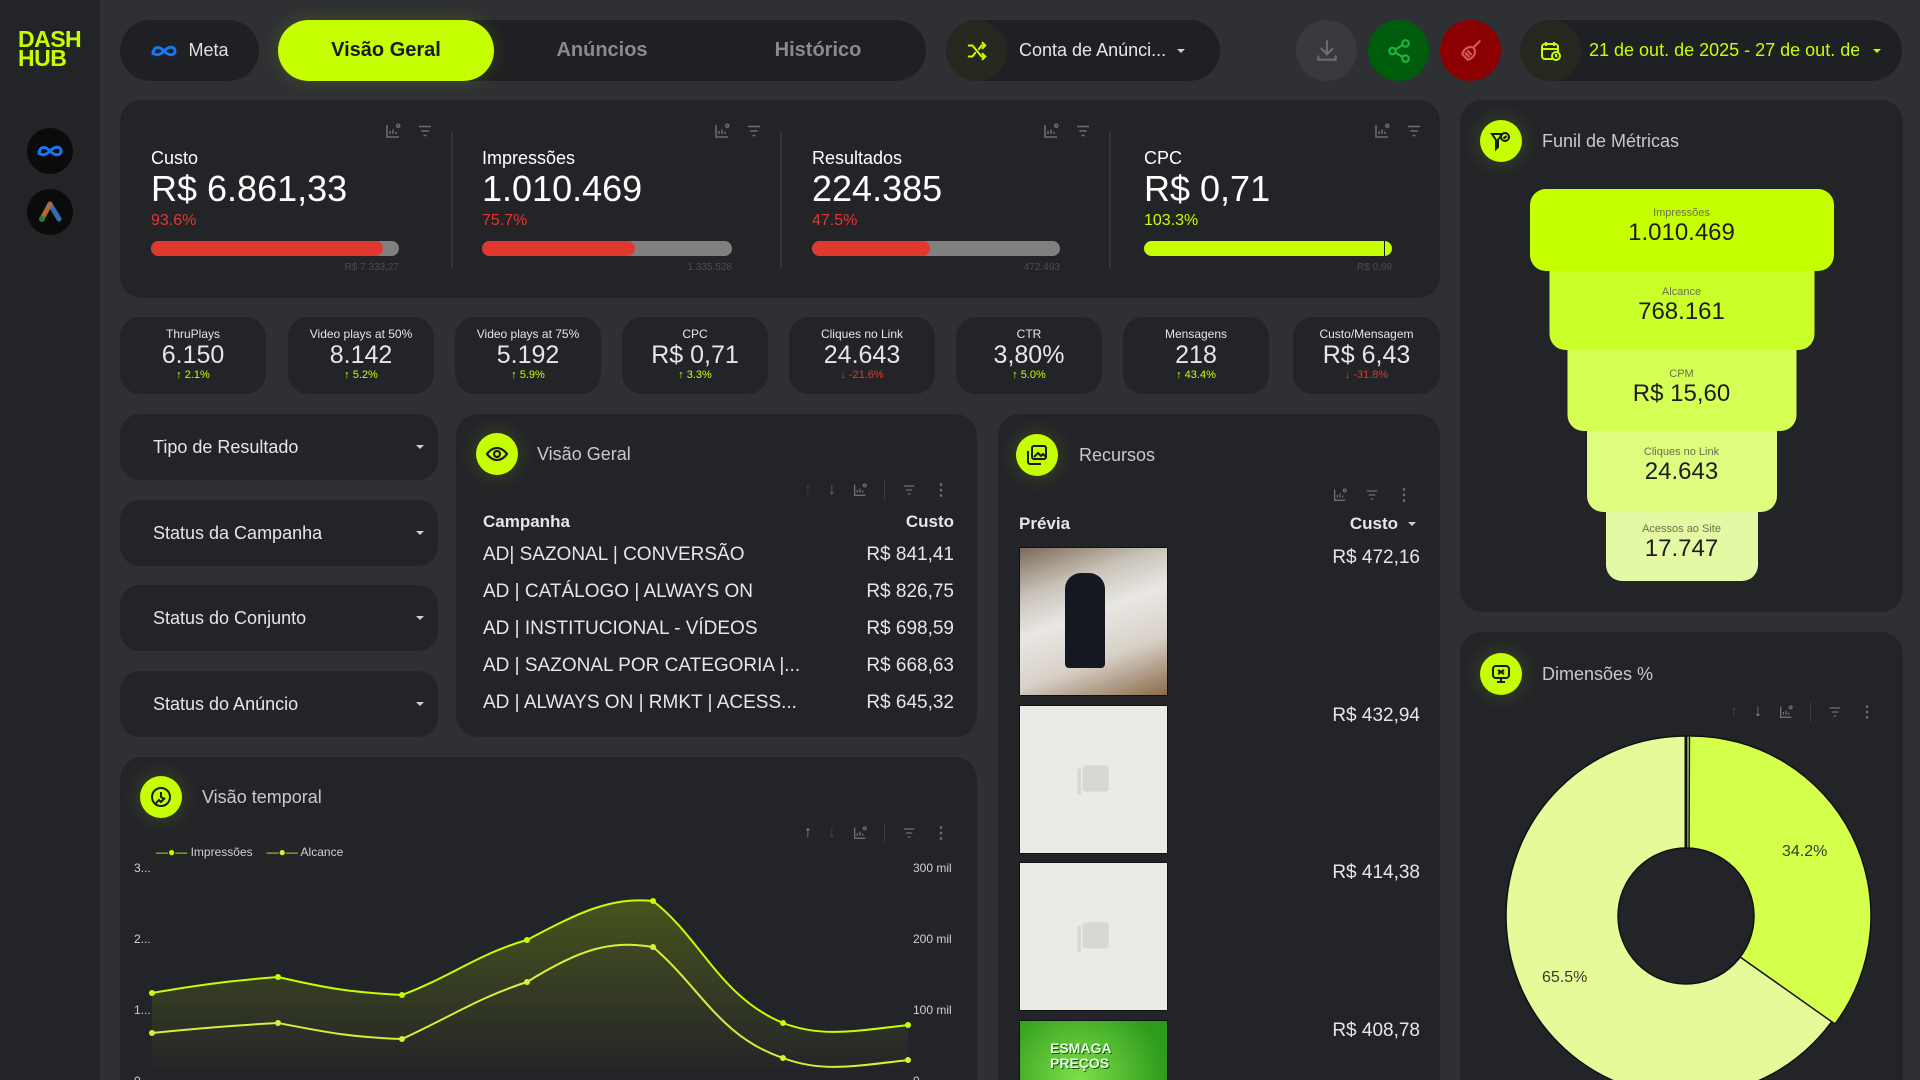  Describe the element at coordinates (50, 151) in the screenshot. I see `sidebar-item-meta` at that location.